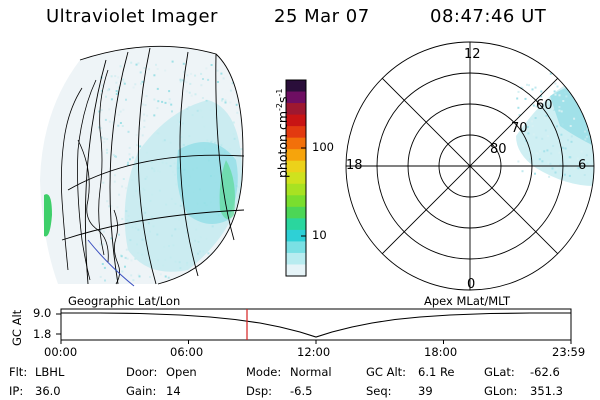  I want to click on glat-value: -62.6, so click(545, 372).